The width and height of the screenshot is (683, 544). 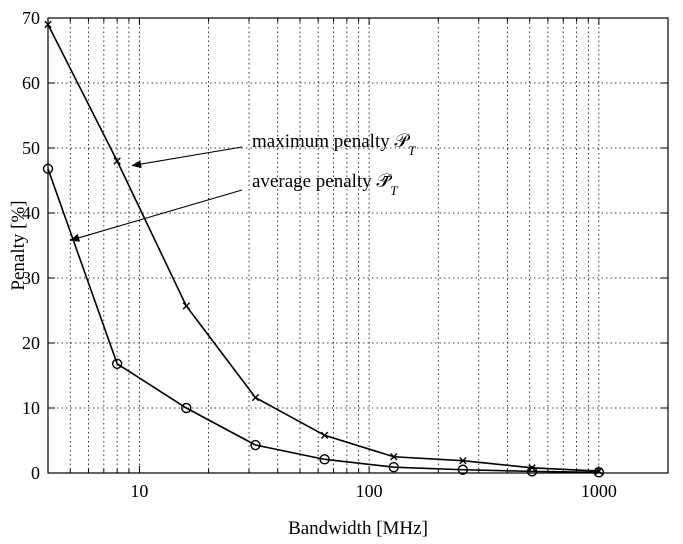 What do you see at coordinates (31, 213) in the screenshot?
I see `y-tick-label: 40` at bounding box center [31, 213].